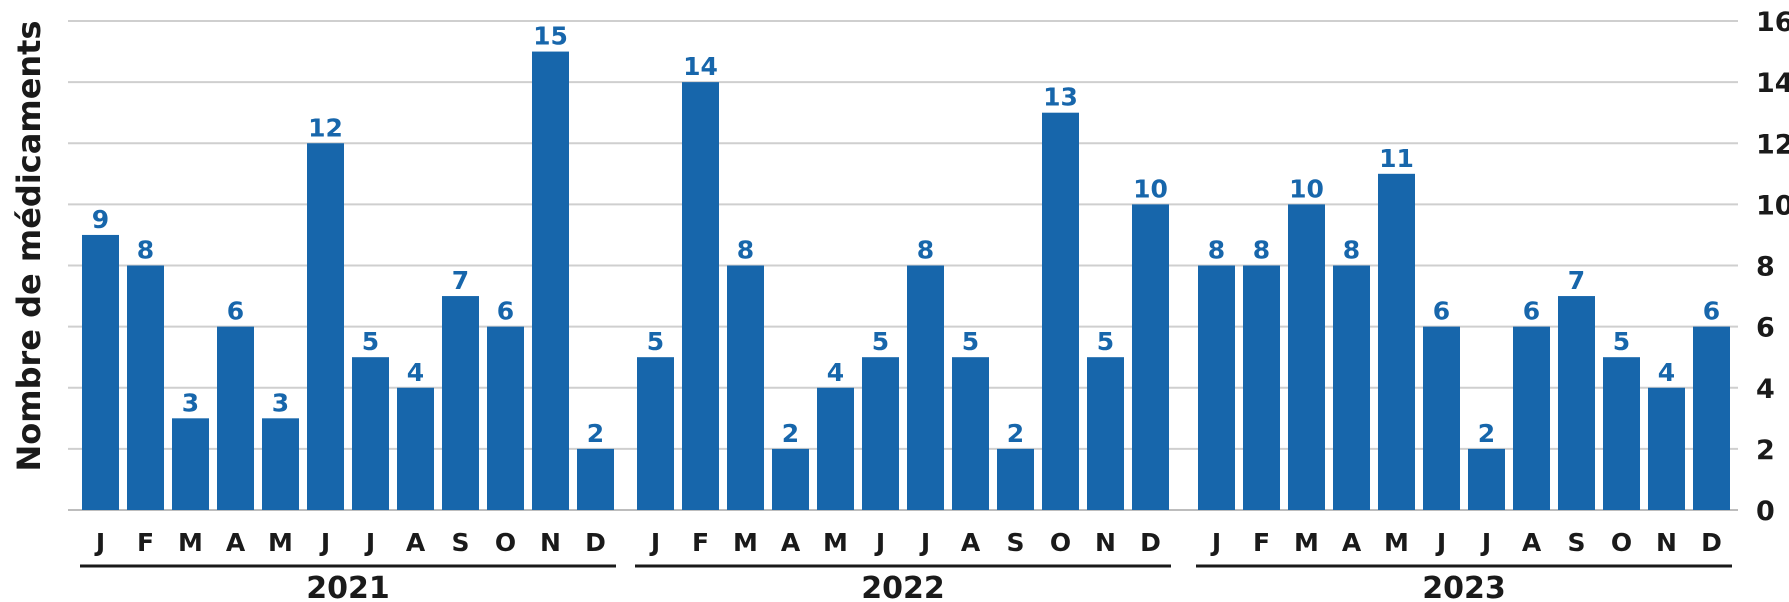  What do you see at coordinates (1772, 144) in the screenshot?
I see `y-tick-label: 12` at bounding box center [1772, 144].